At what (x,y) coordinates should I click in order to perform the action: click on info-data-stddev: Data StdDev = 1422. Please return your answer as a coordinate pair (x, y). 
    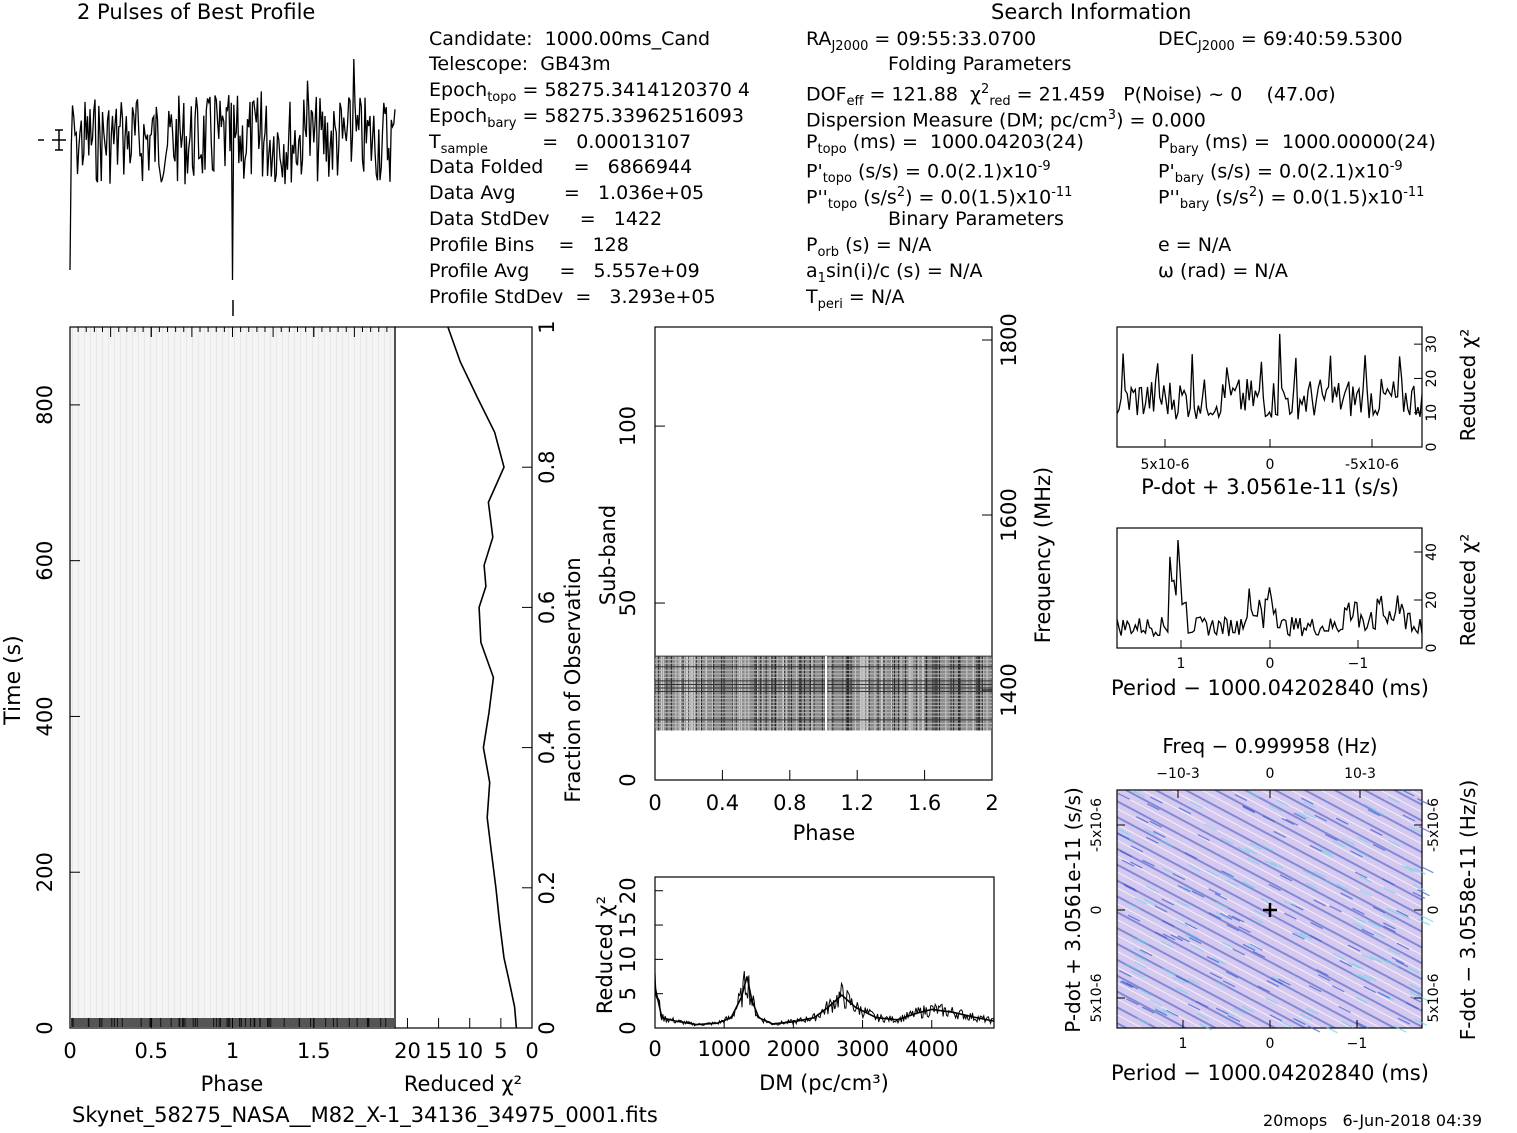
    Looking at the image, I should click on (546, 219).